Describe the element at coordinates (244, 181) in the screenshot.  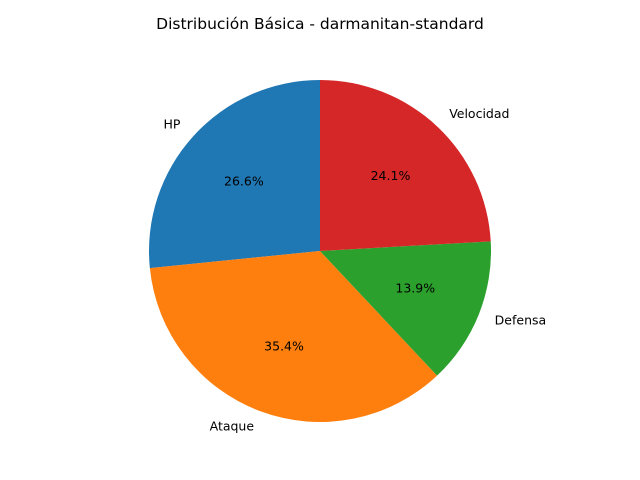
I see `slice-percent-hp: 26.6%` at that location.